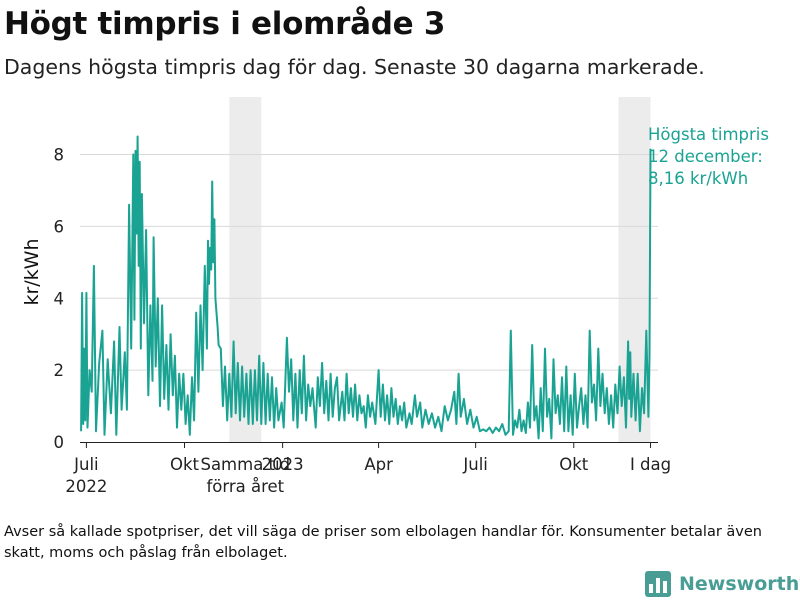 The width and height of the screenshot is (800, 600). What do you see at coordinates (32, 271) in the screenshot?
I see `y-axis-label: kr/kWh` at bounding box center [32, 271].